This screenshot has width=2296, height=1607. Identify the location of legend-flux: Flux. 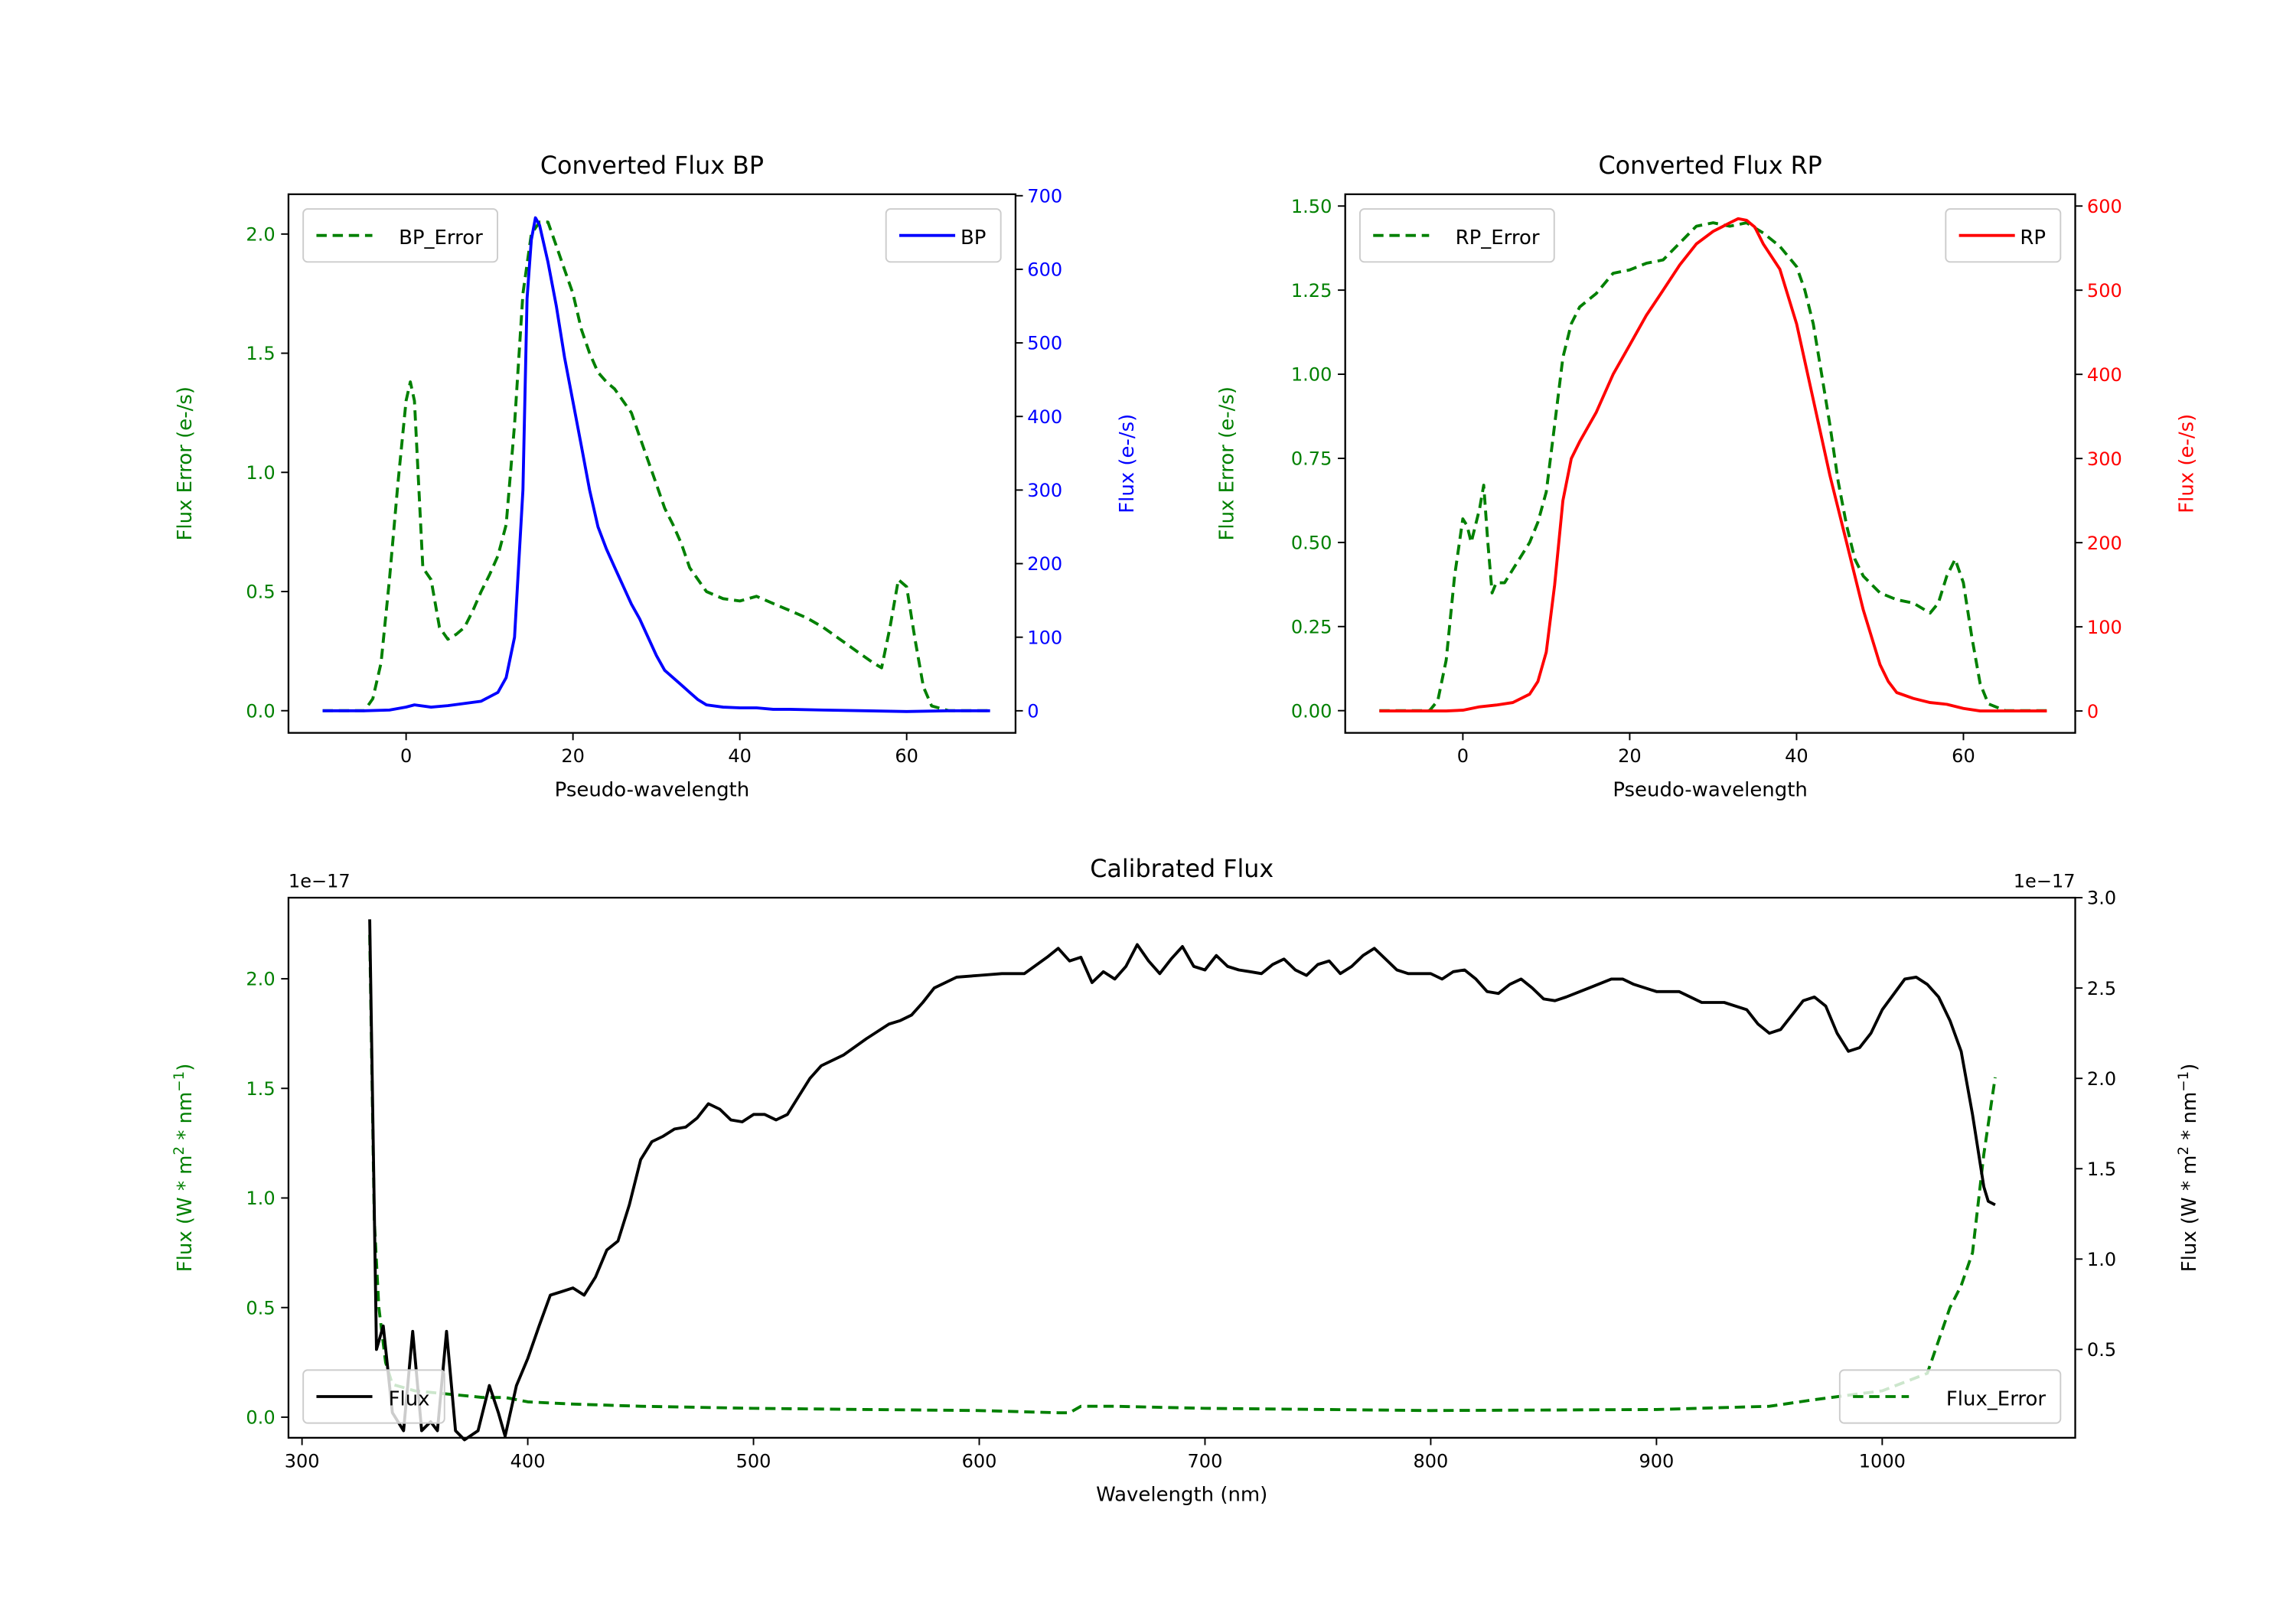
(373, 1396).